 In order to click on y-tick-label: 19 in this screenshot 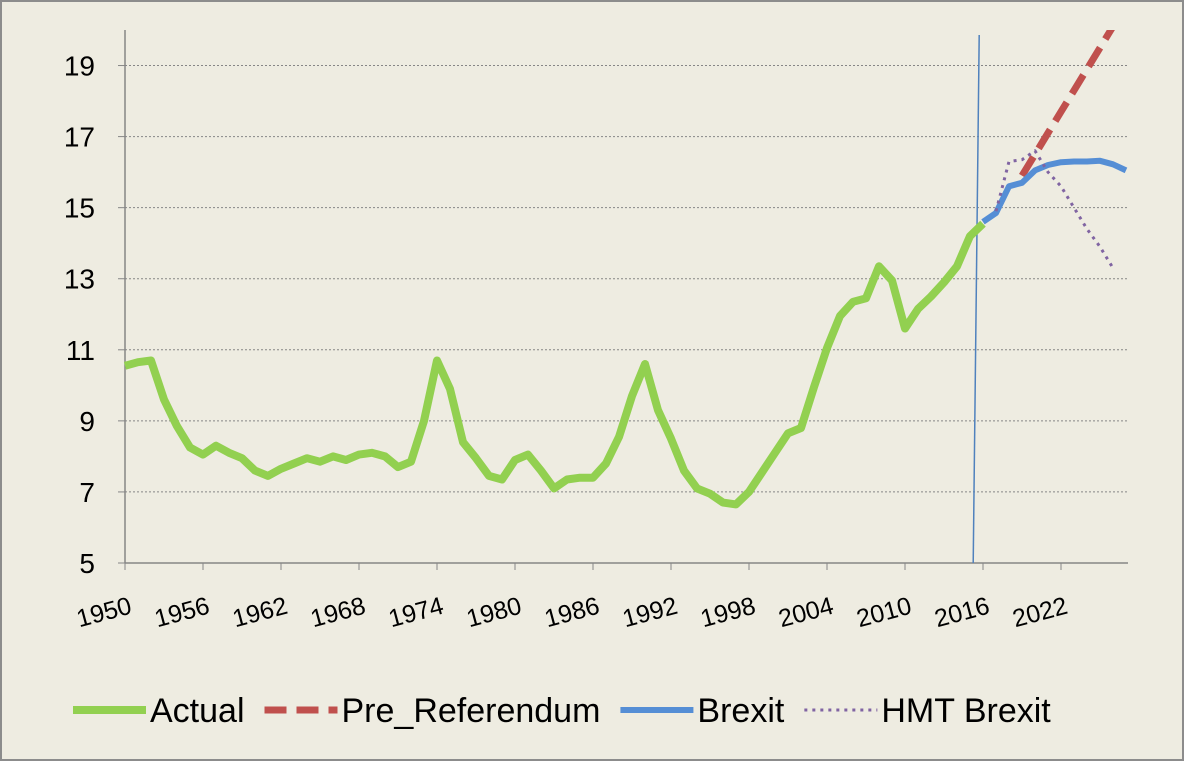, I will do `click(79, 66)`.